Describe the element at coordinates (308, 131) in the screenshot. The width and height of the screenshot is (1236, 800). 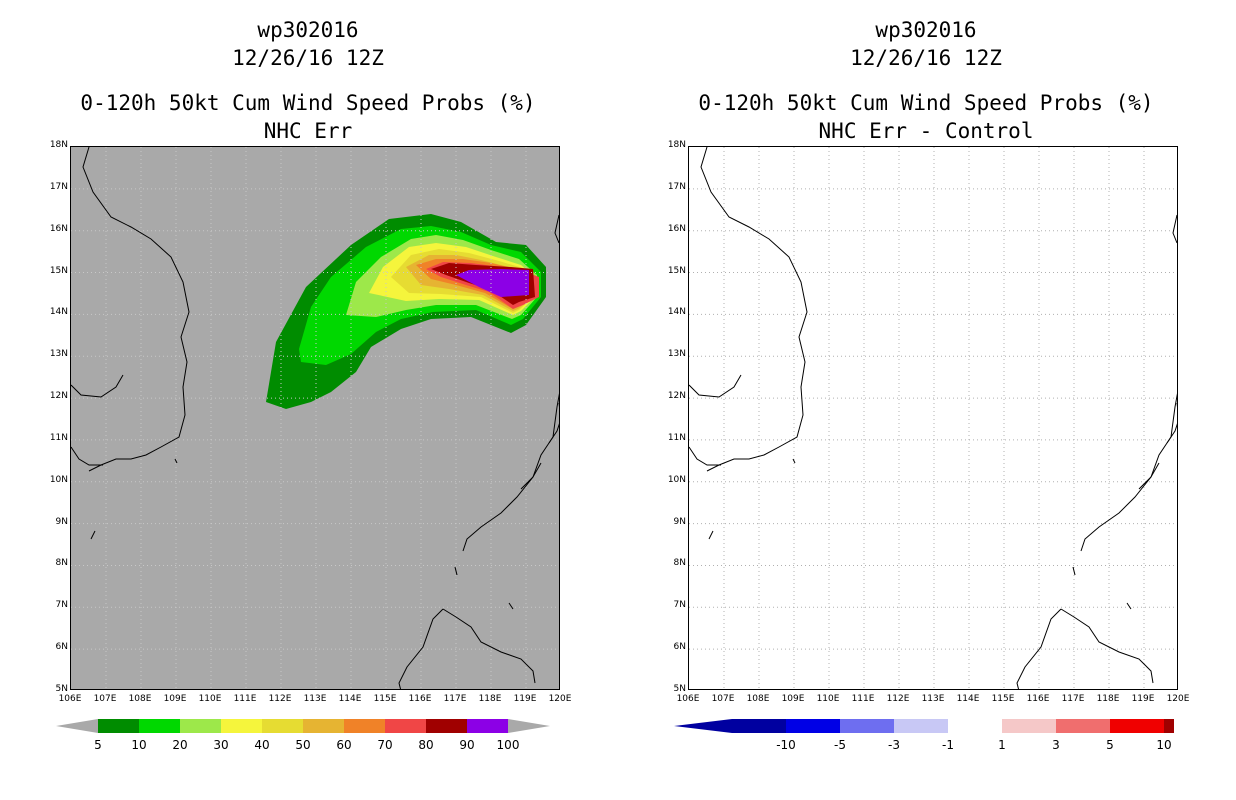
I see `left-subtitle: NHC Err` at that location.